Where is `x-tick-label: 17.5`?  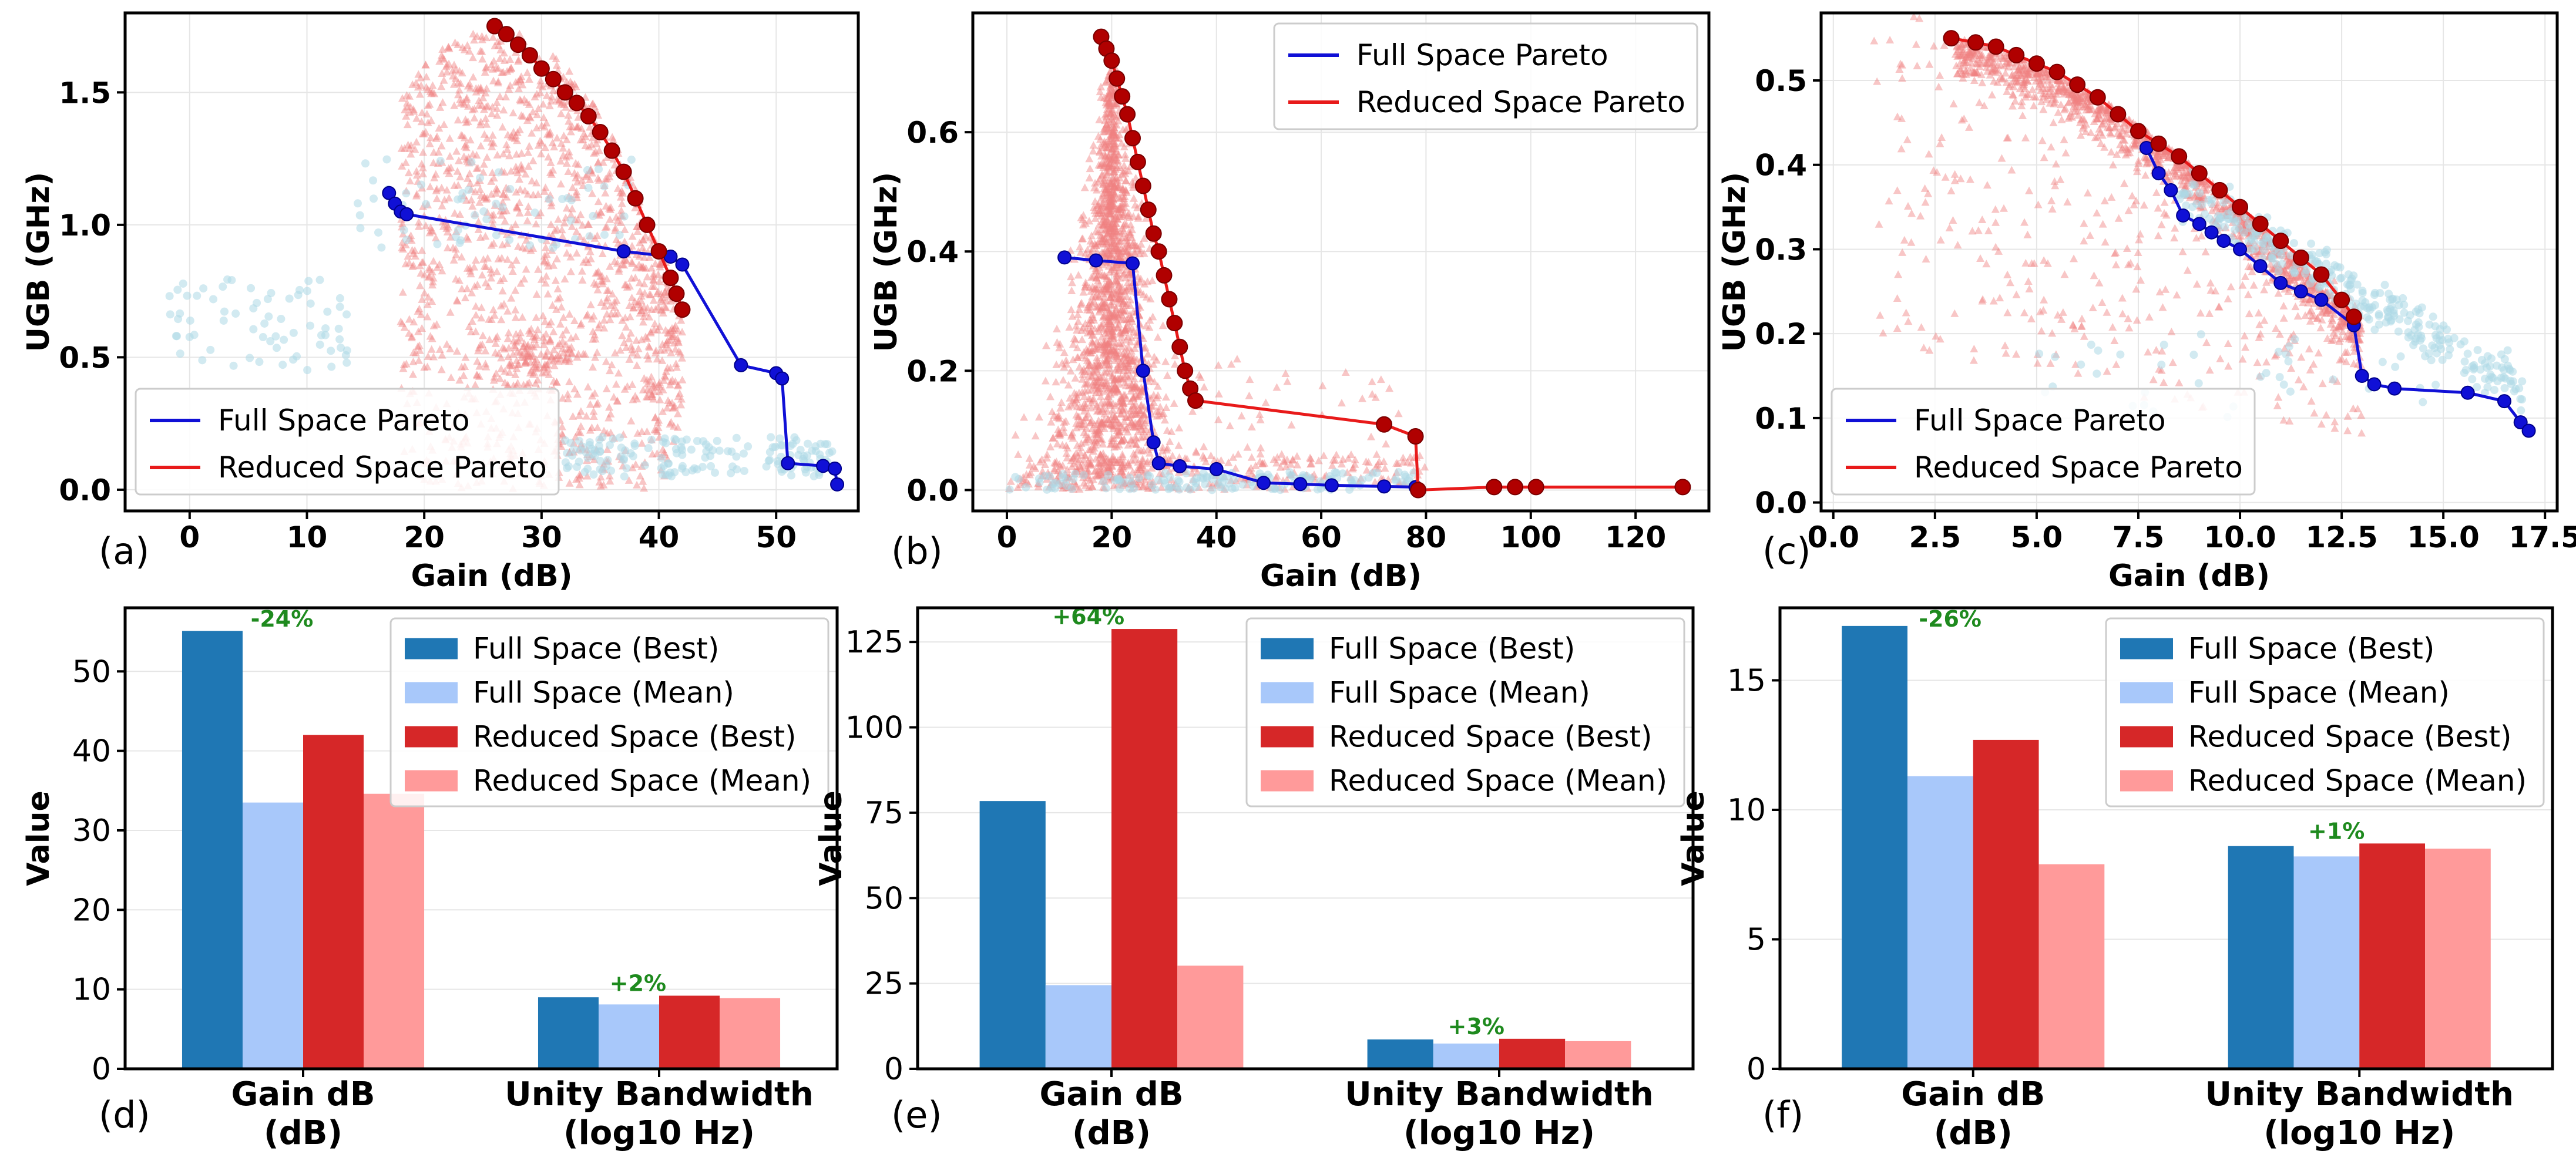
x-tick-label: 17.5 is located at coordinates (2543, 537).